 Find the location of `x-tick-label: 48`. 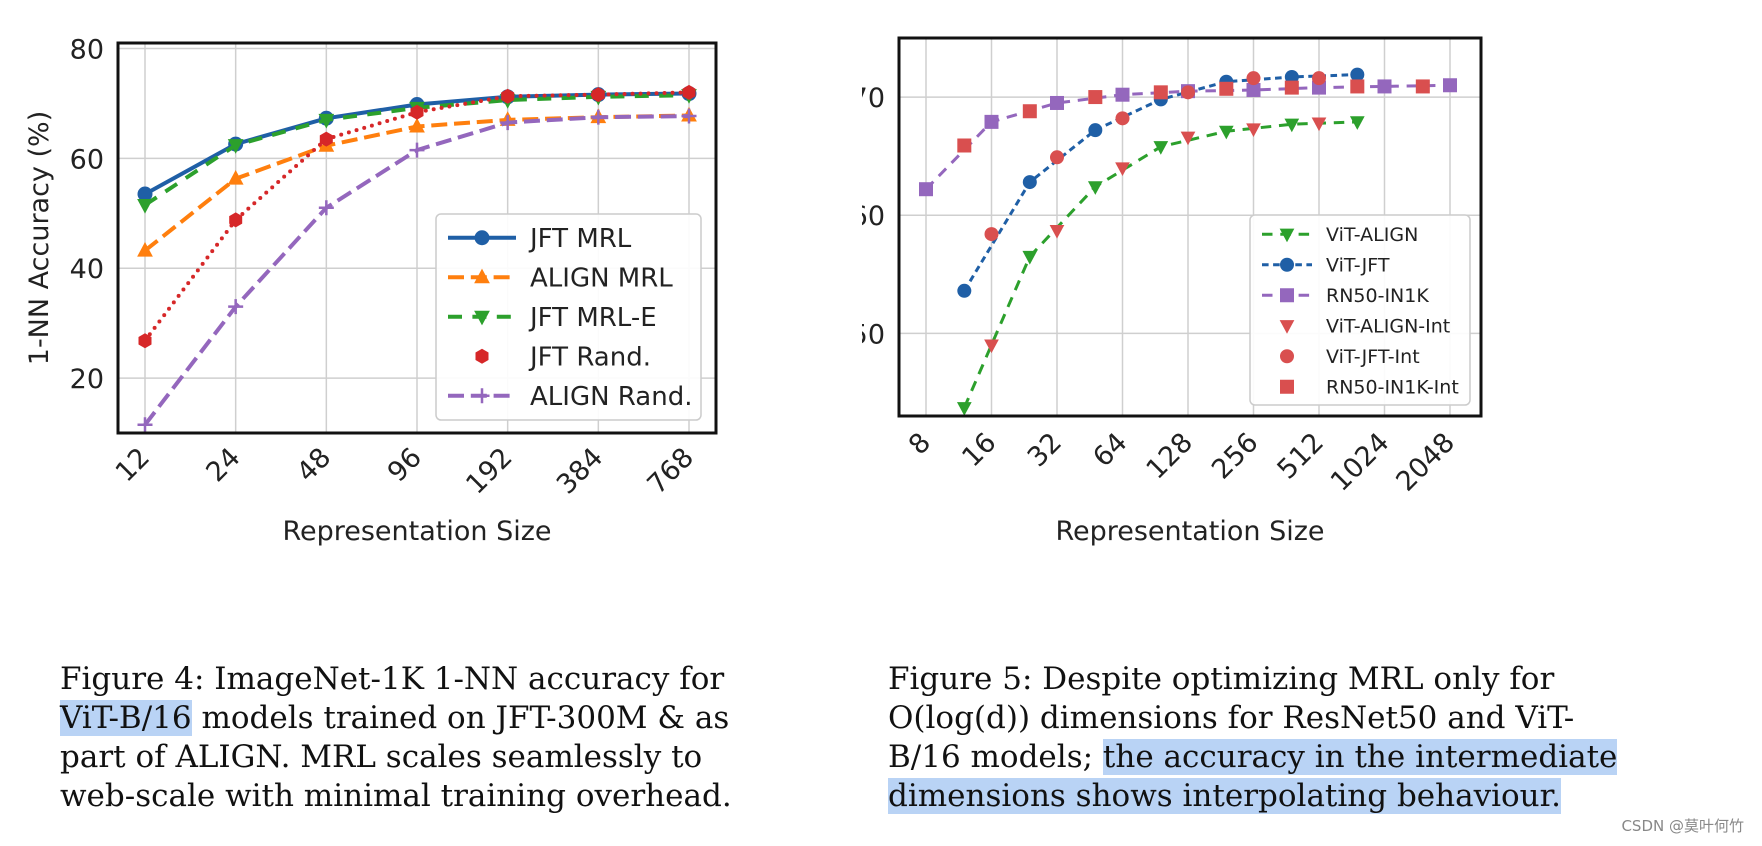

x-tick-label: 48 is located at coordinates (314, 465).